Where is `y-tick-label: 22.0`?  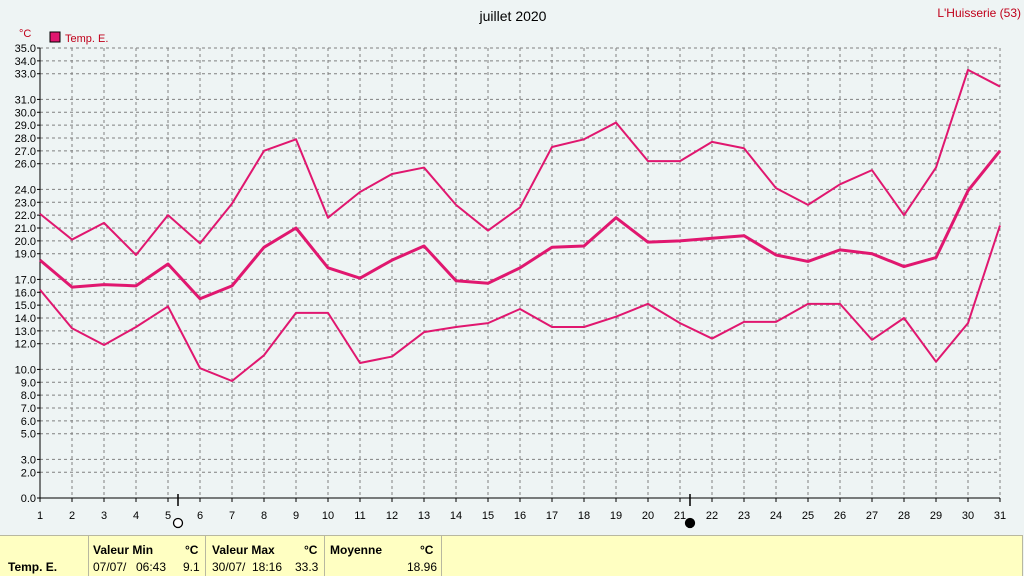
y-tick-label: 22.0 is located at coordinates (25, 216).